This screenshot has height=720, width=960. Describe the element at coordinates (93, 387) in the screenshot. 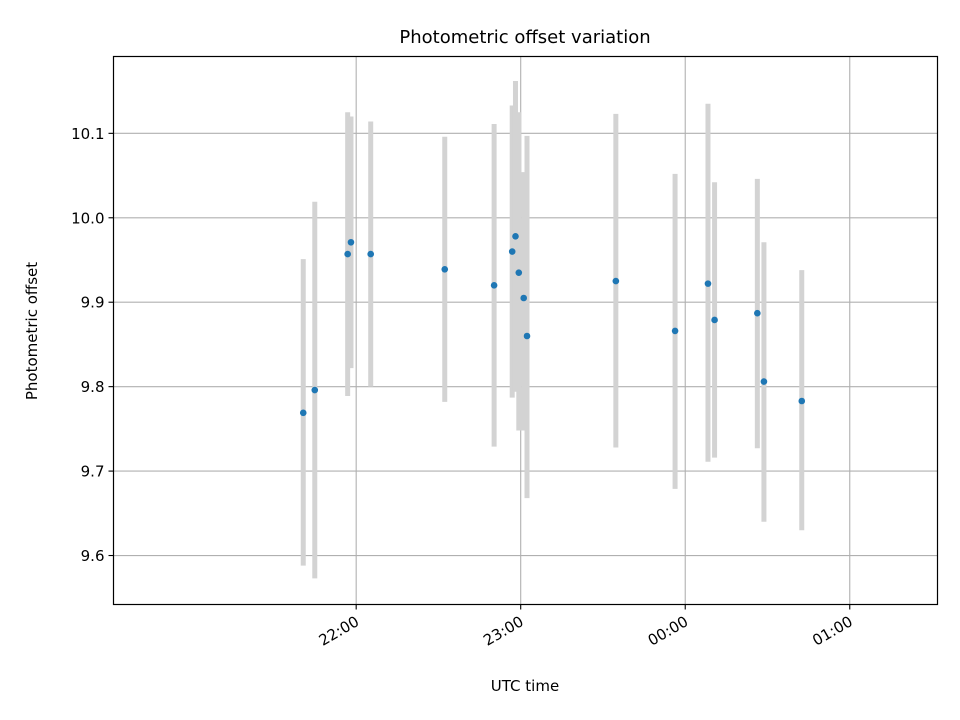

I see `y-tick-label: 9.8` at that location.